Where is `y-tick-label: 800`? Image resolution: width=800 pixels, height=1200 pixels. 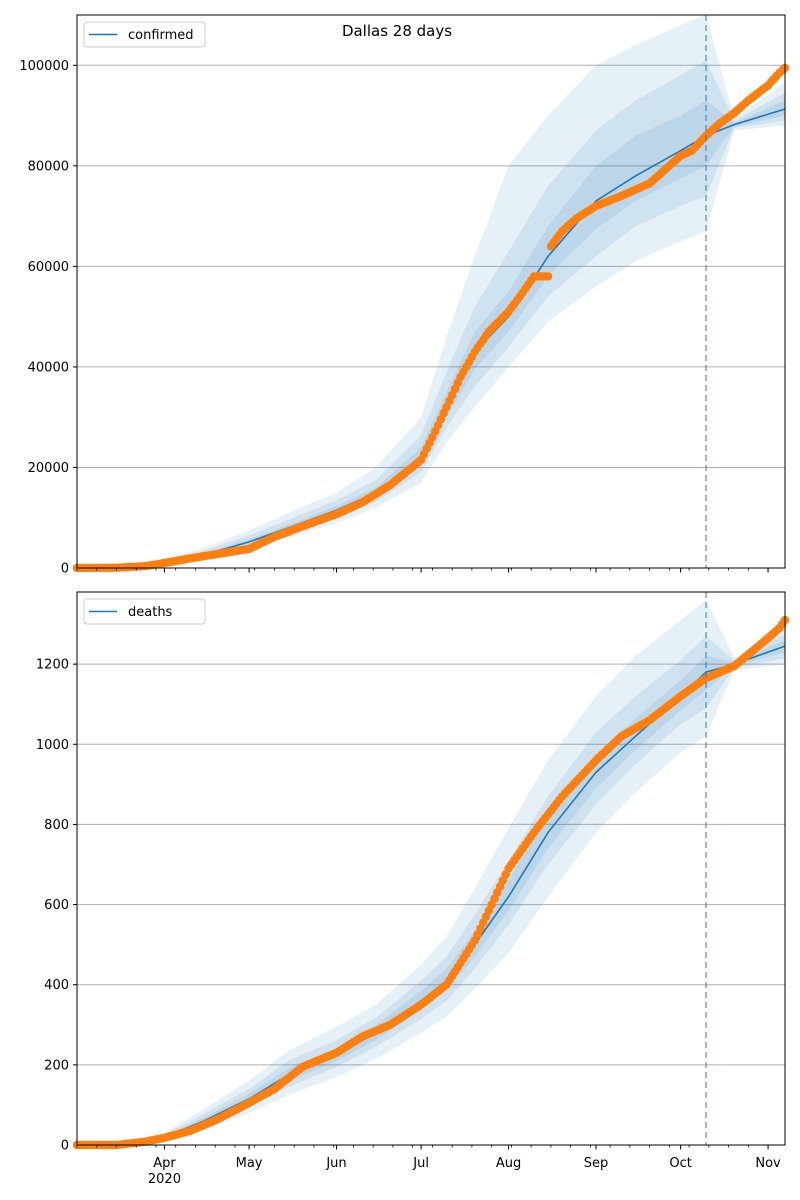
y-tick-label: 800 is located at coordinates (56, 825).